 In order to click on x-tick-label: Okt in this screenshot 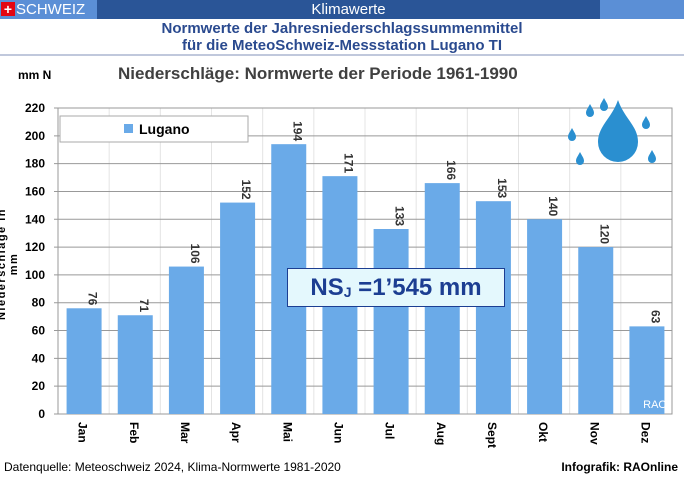, I will do `click(543, 432)`.